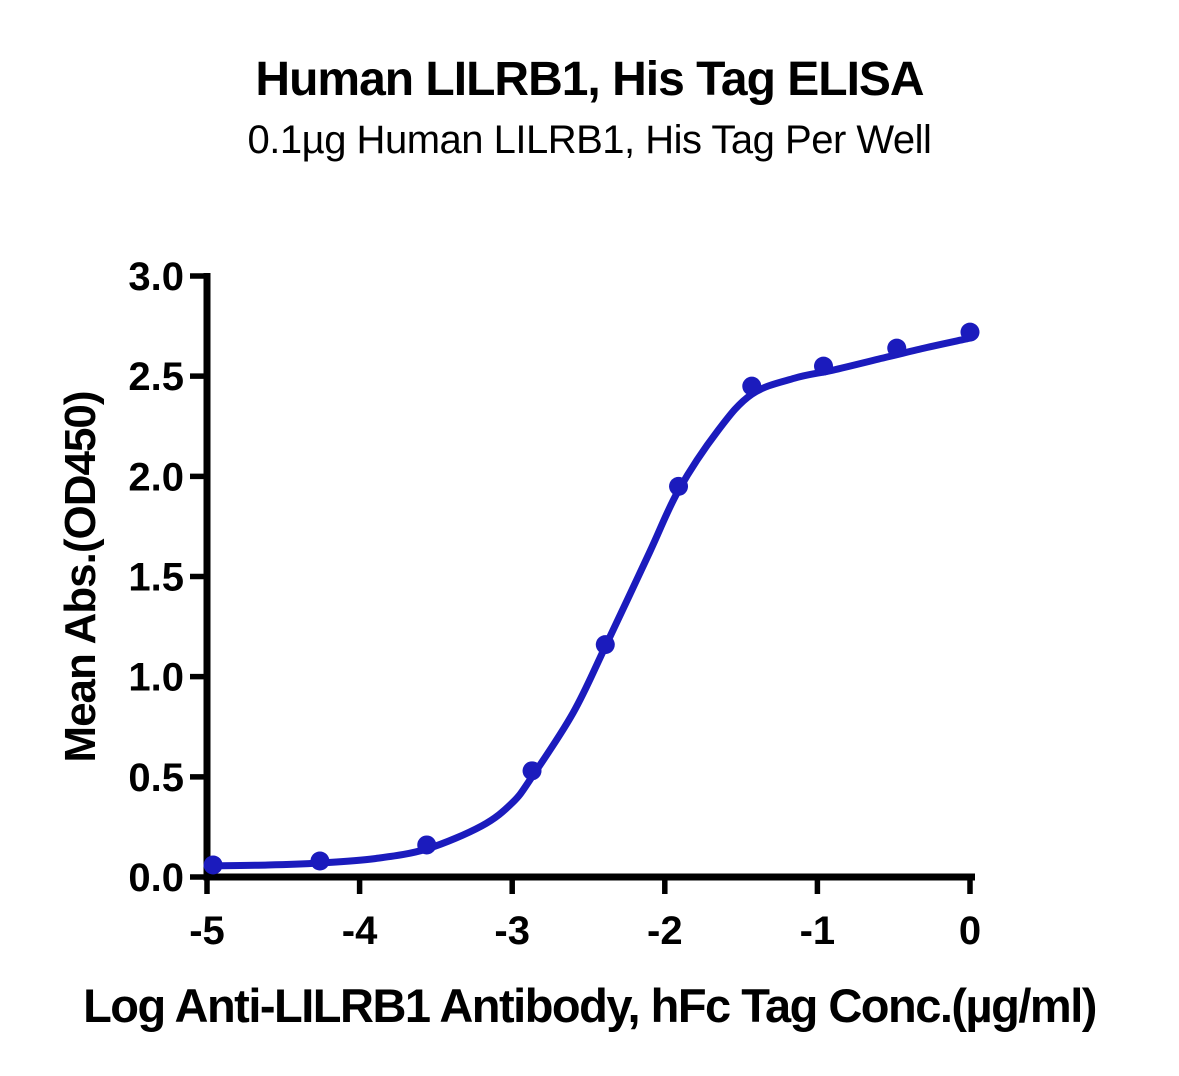 Image resolution: width=1179 pixels, height=1076 pixels. What do you see at coordinates (156, 778) in the screenshot?
I see `y-tick-label: 0.5` at bounding box center [156, 778].